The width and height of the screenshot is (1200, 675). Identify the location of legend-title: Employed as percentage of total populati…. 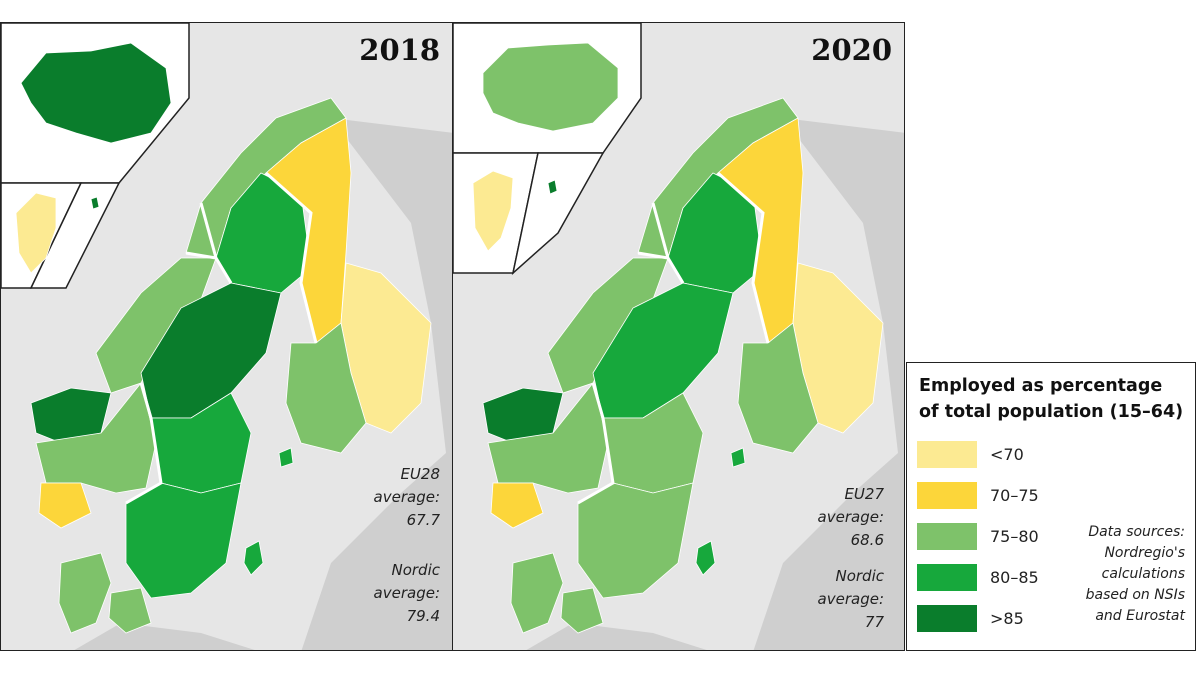
(1056, 399).